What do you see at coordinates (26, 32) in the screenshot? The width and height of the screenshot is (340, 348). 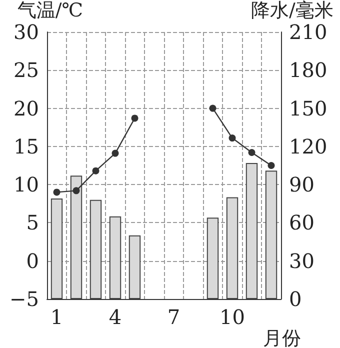 I see `y-tick-label: 30` at bounding box center [26, 32].